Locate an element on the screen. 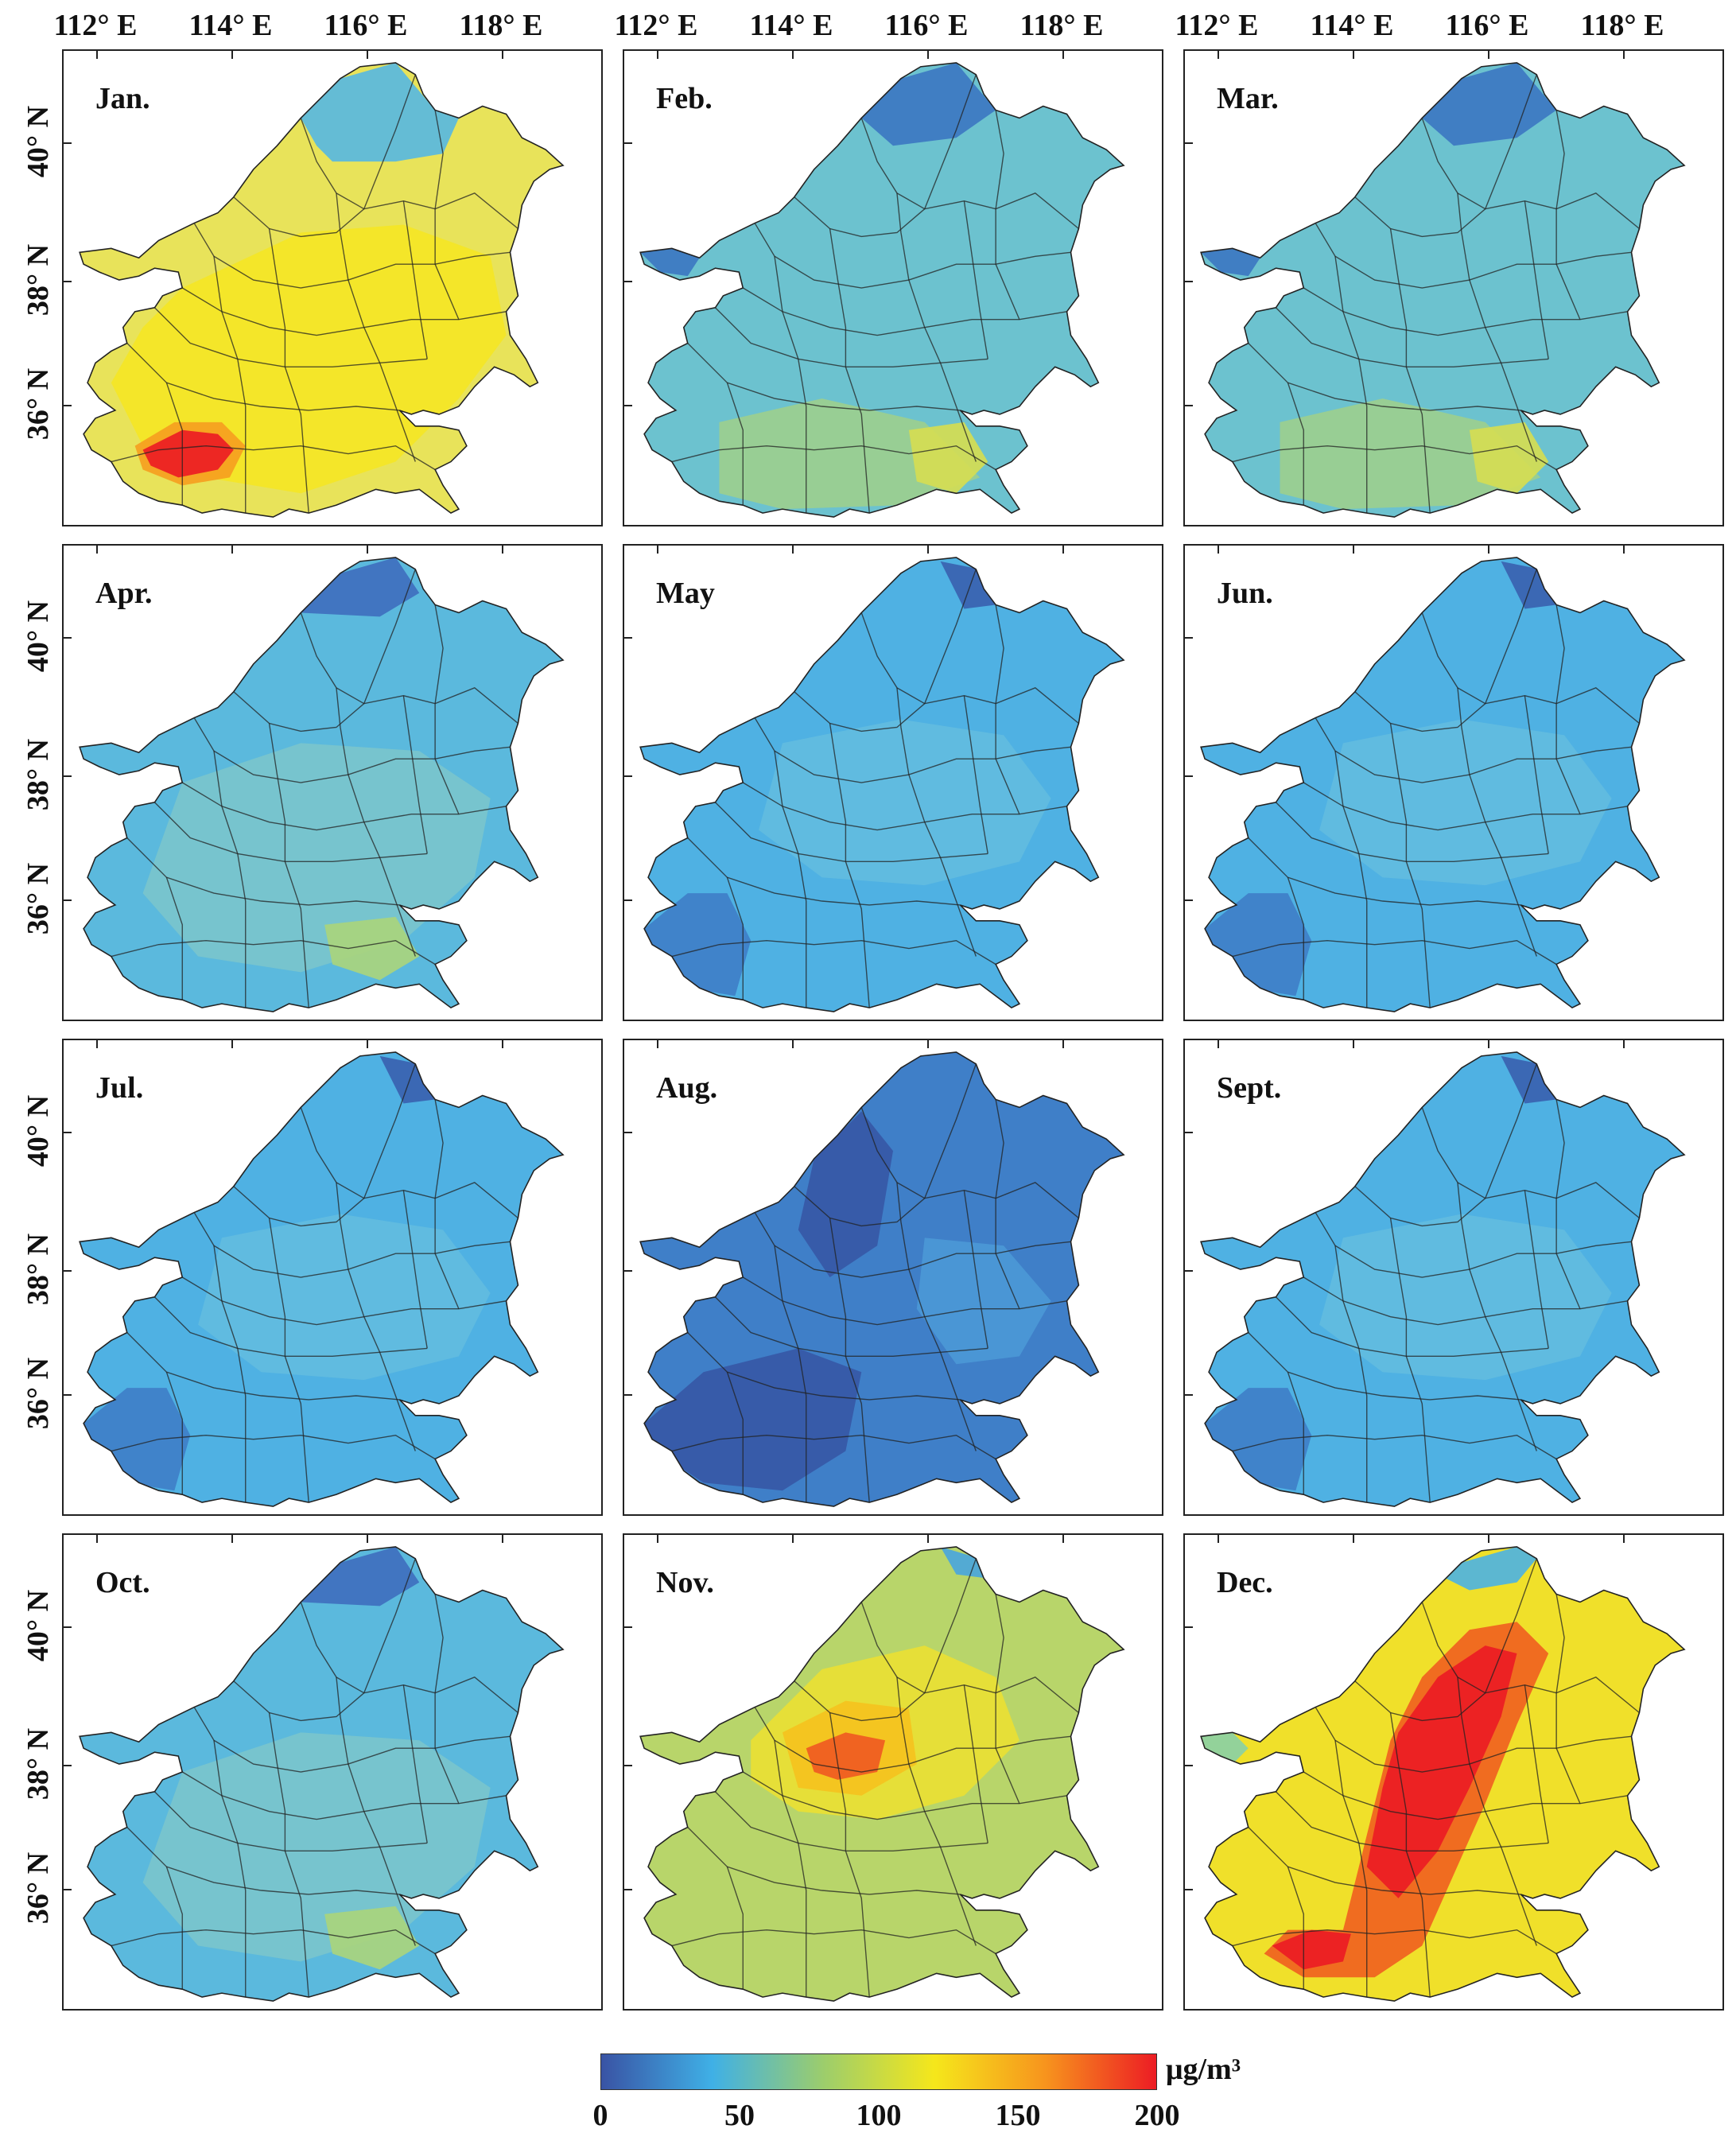 The image size is (1736, 2133). month-label: Feb. is located at coordinates (684, 98).